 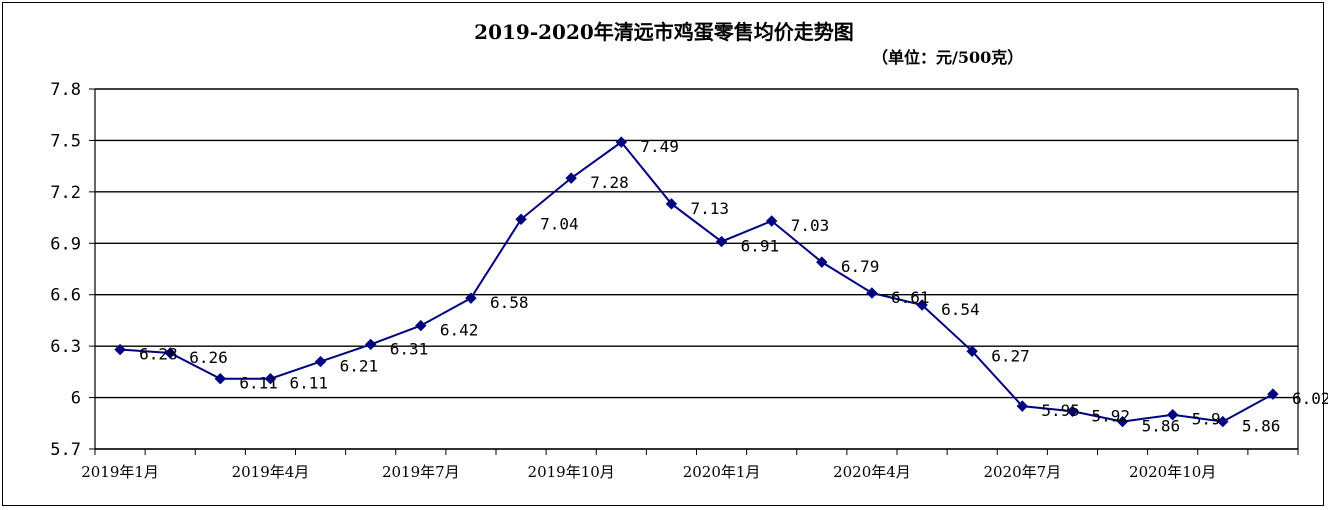 I want to click on x-tick-label: 2020年7月, so click(x=1022, y=472).